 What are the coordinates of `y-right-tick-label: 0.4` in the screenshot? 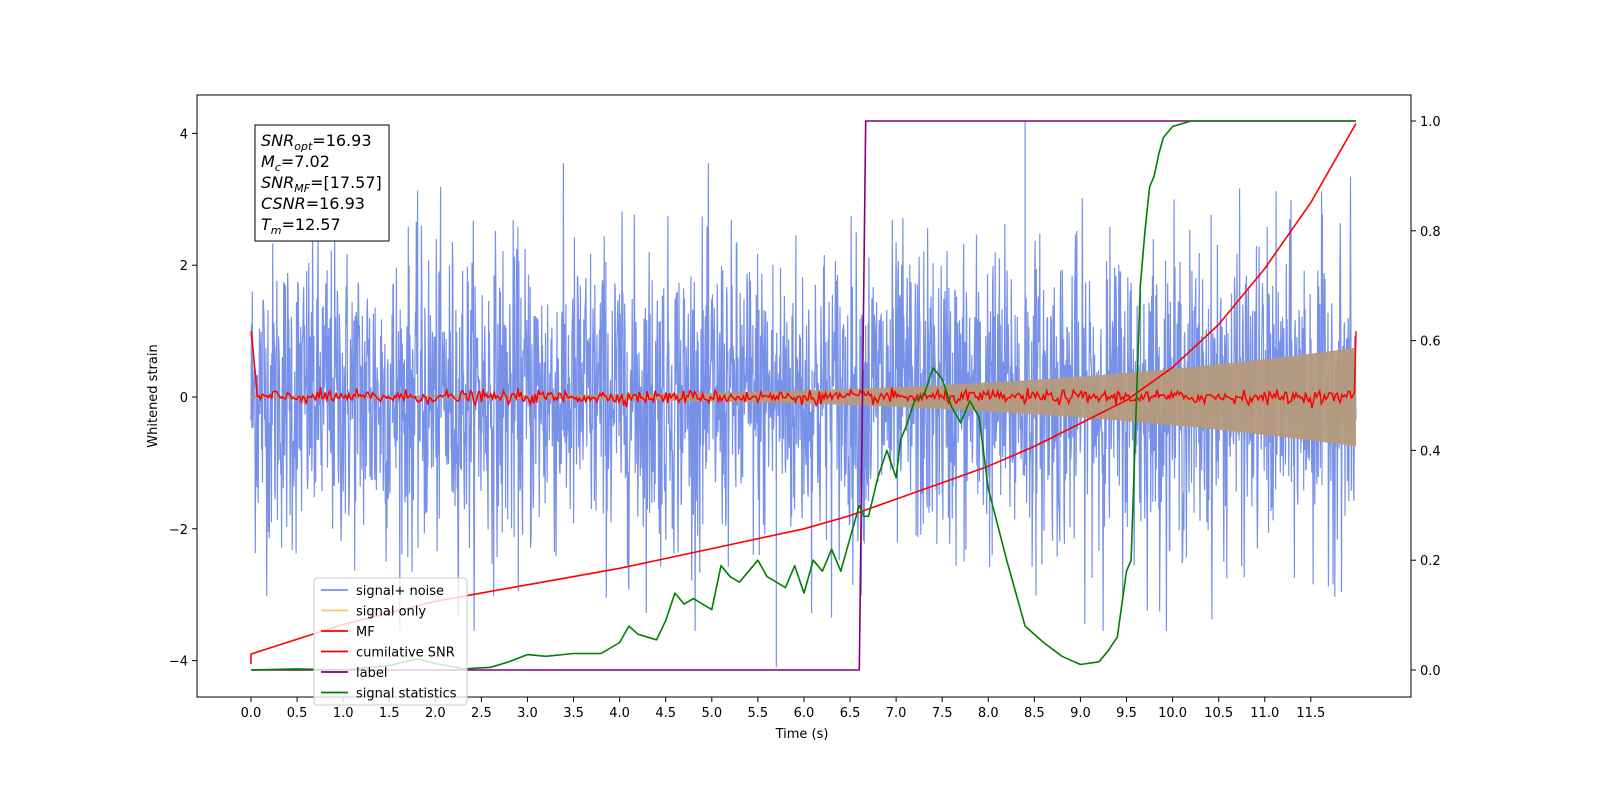 It's located at (1430, 451).